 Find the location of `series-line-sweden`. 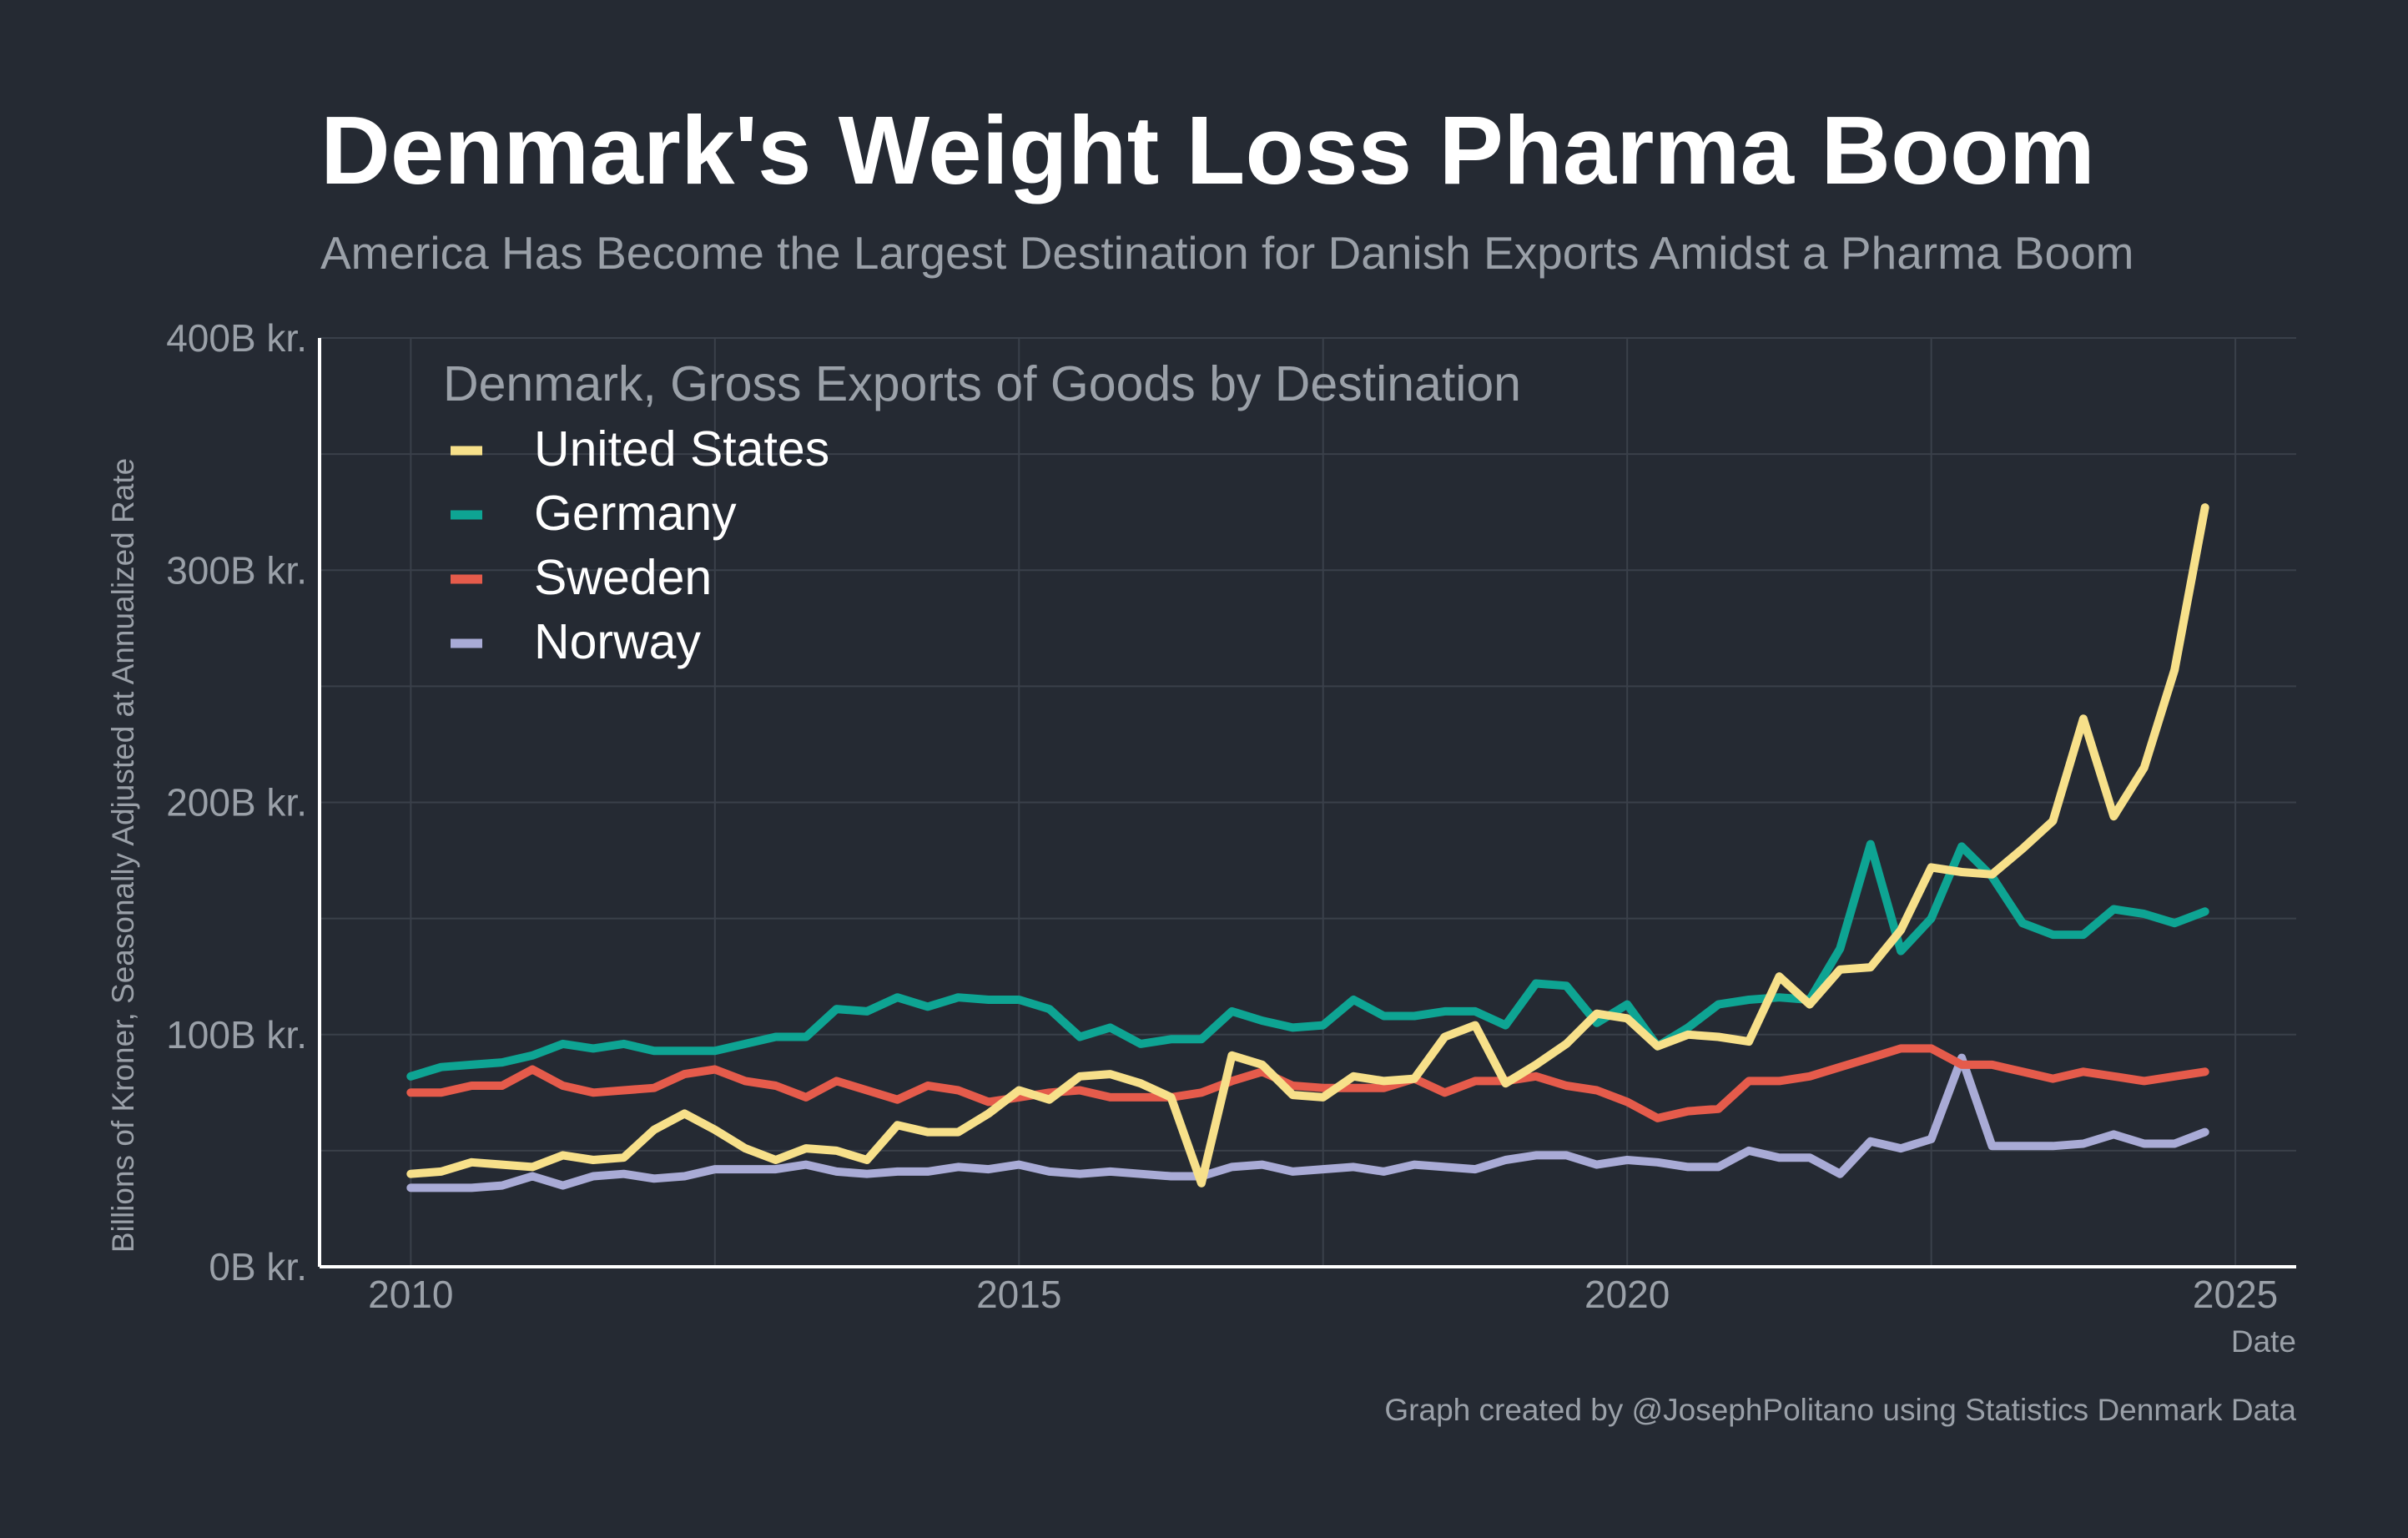

series-line-sweden is located at coordinates (1307, 1083).